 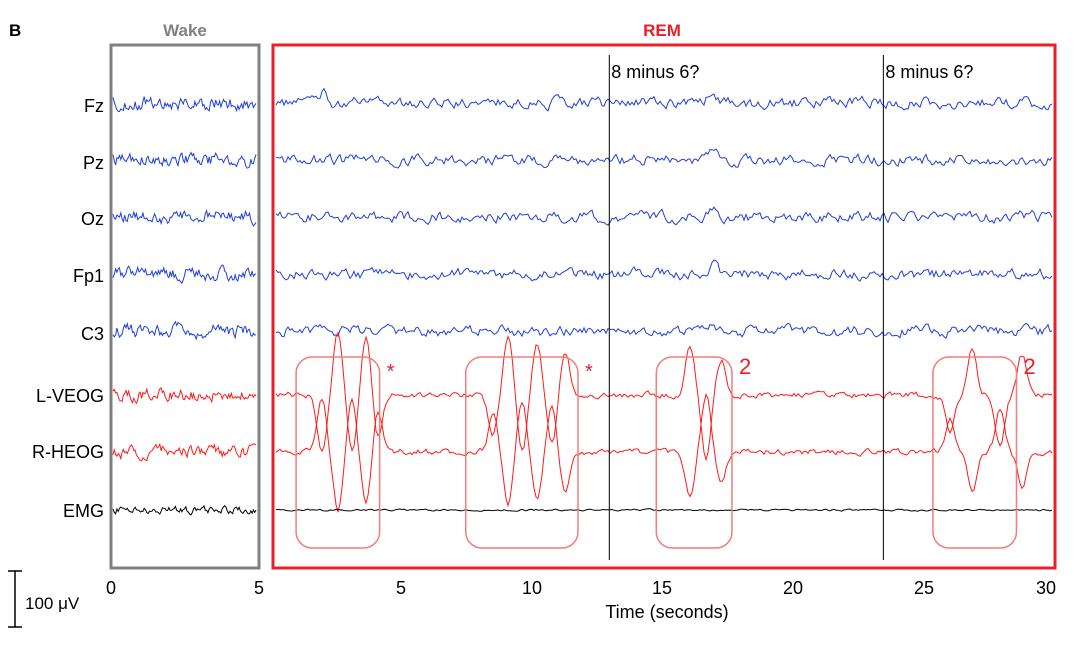 I want to click on trace-wake-r-heog, so click(x=184, y=452).